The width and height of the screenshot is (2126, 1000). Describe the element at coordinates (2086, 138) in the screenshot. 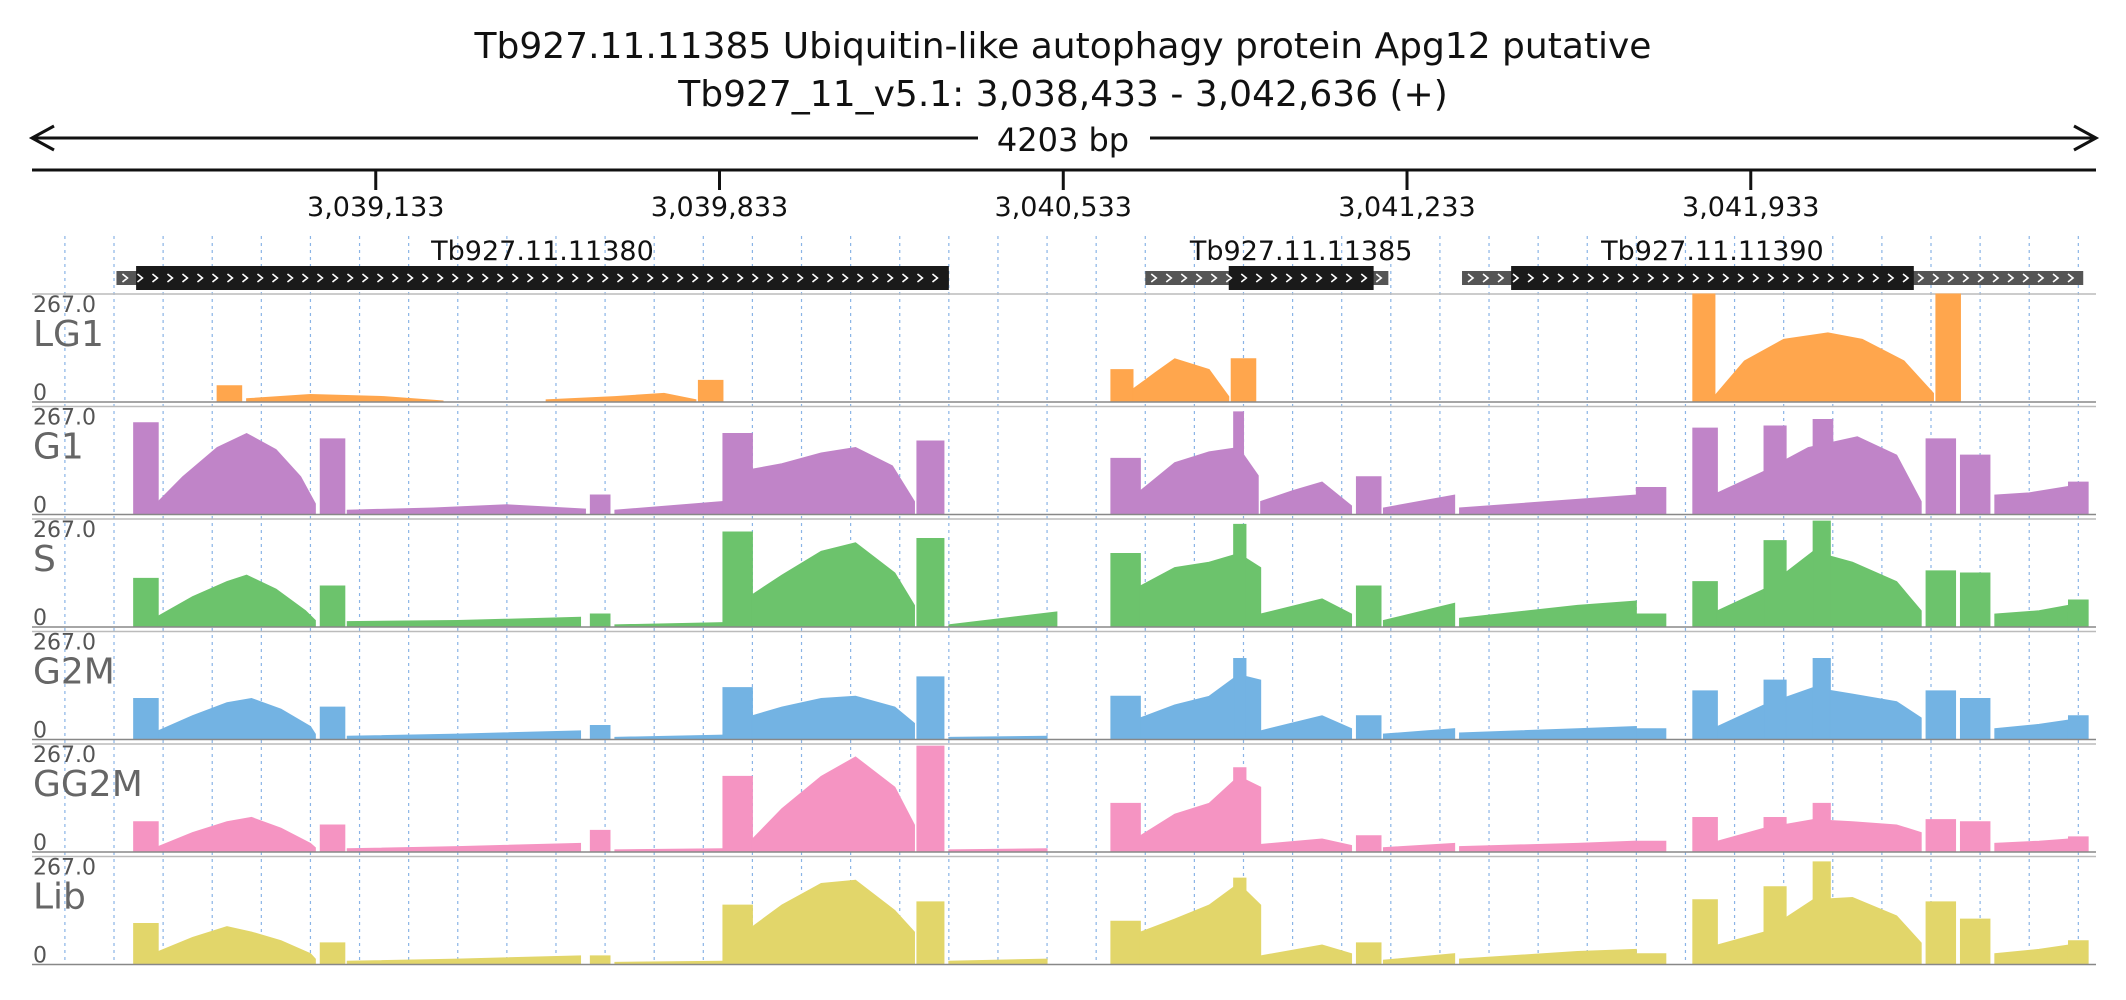

I see `right-arrowhead-icon` at that location.